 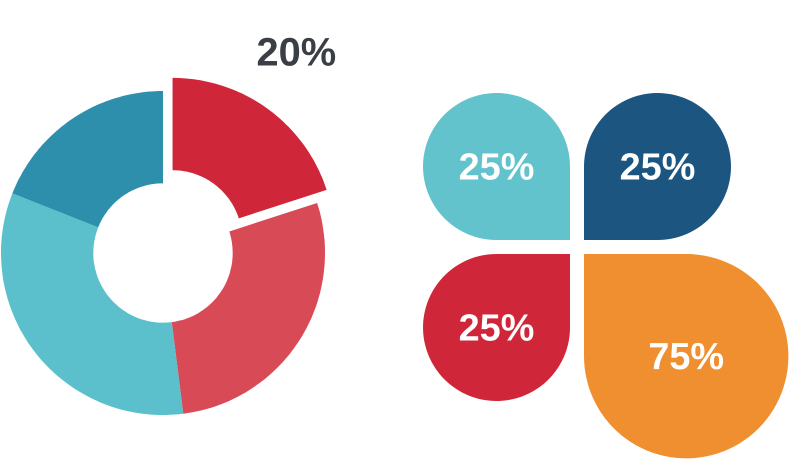 What do you see at coordinates (687, 356) in the screenshot?
I see `data-label: 75%` at bounding box center [687, 356].